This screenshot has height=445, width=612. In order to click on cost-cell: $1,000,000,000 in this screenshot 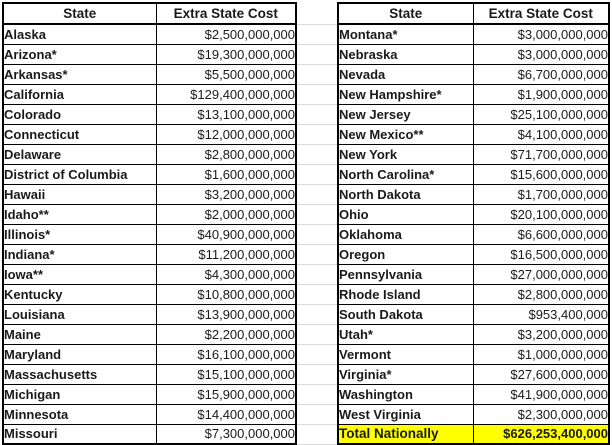, I will do `click(541, 354)`.